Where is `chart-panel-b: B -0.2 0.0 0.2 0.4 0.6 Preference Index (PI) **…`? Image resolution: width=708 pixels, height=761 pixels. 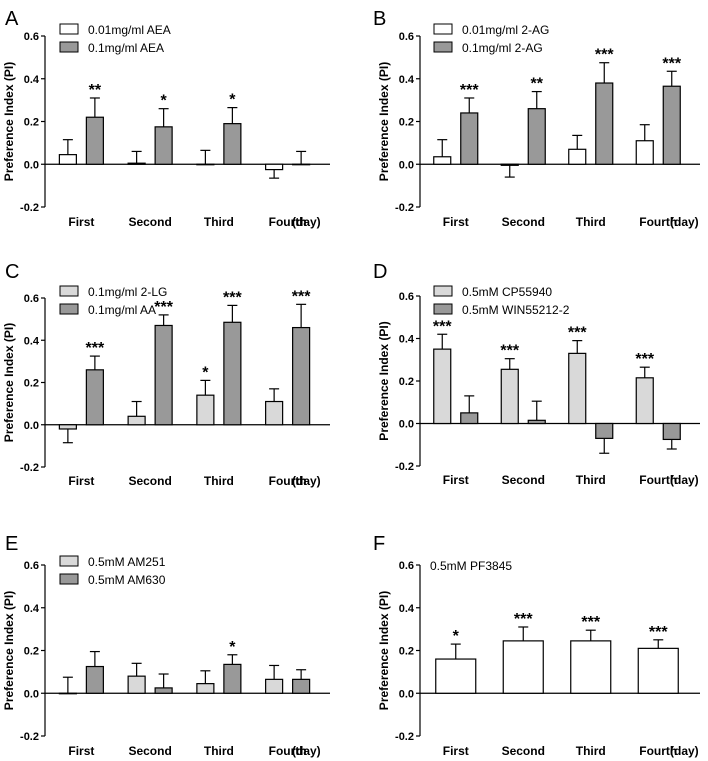
chart-panel-b: B -0.2 0.0 0.2 0.4 0.6 Preference Index (PI) **… is located at coordinates (536, 118).